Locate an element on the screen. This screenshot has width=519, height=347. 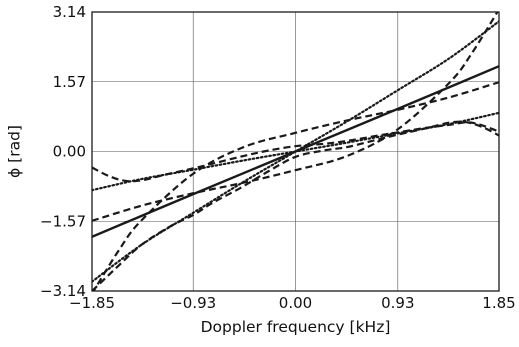
y-tick-label: 0.00 is located at coordinates (69, 152).